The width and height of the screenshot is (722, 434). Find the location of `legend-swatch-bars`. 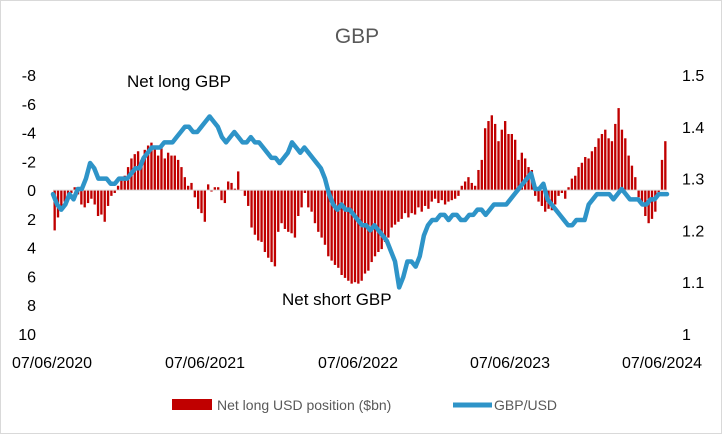

legend-swatch-bars is located at coordinates (192, 404).